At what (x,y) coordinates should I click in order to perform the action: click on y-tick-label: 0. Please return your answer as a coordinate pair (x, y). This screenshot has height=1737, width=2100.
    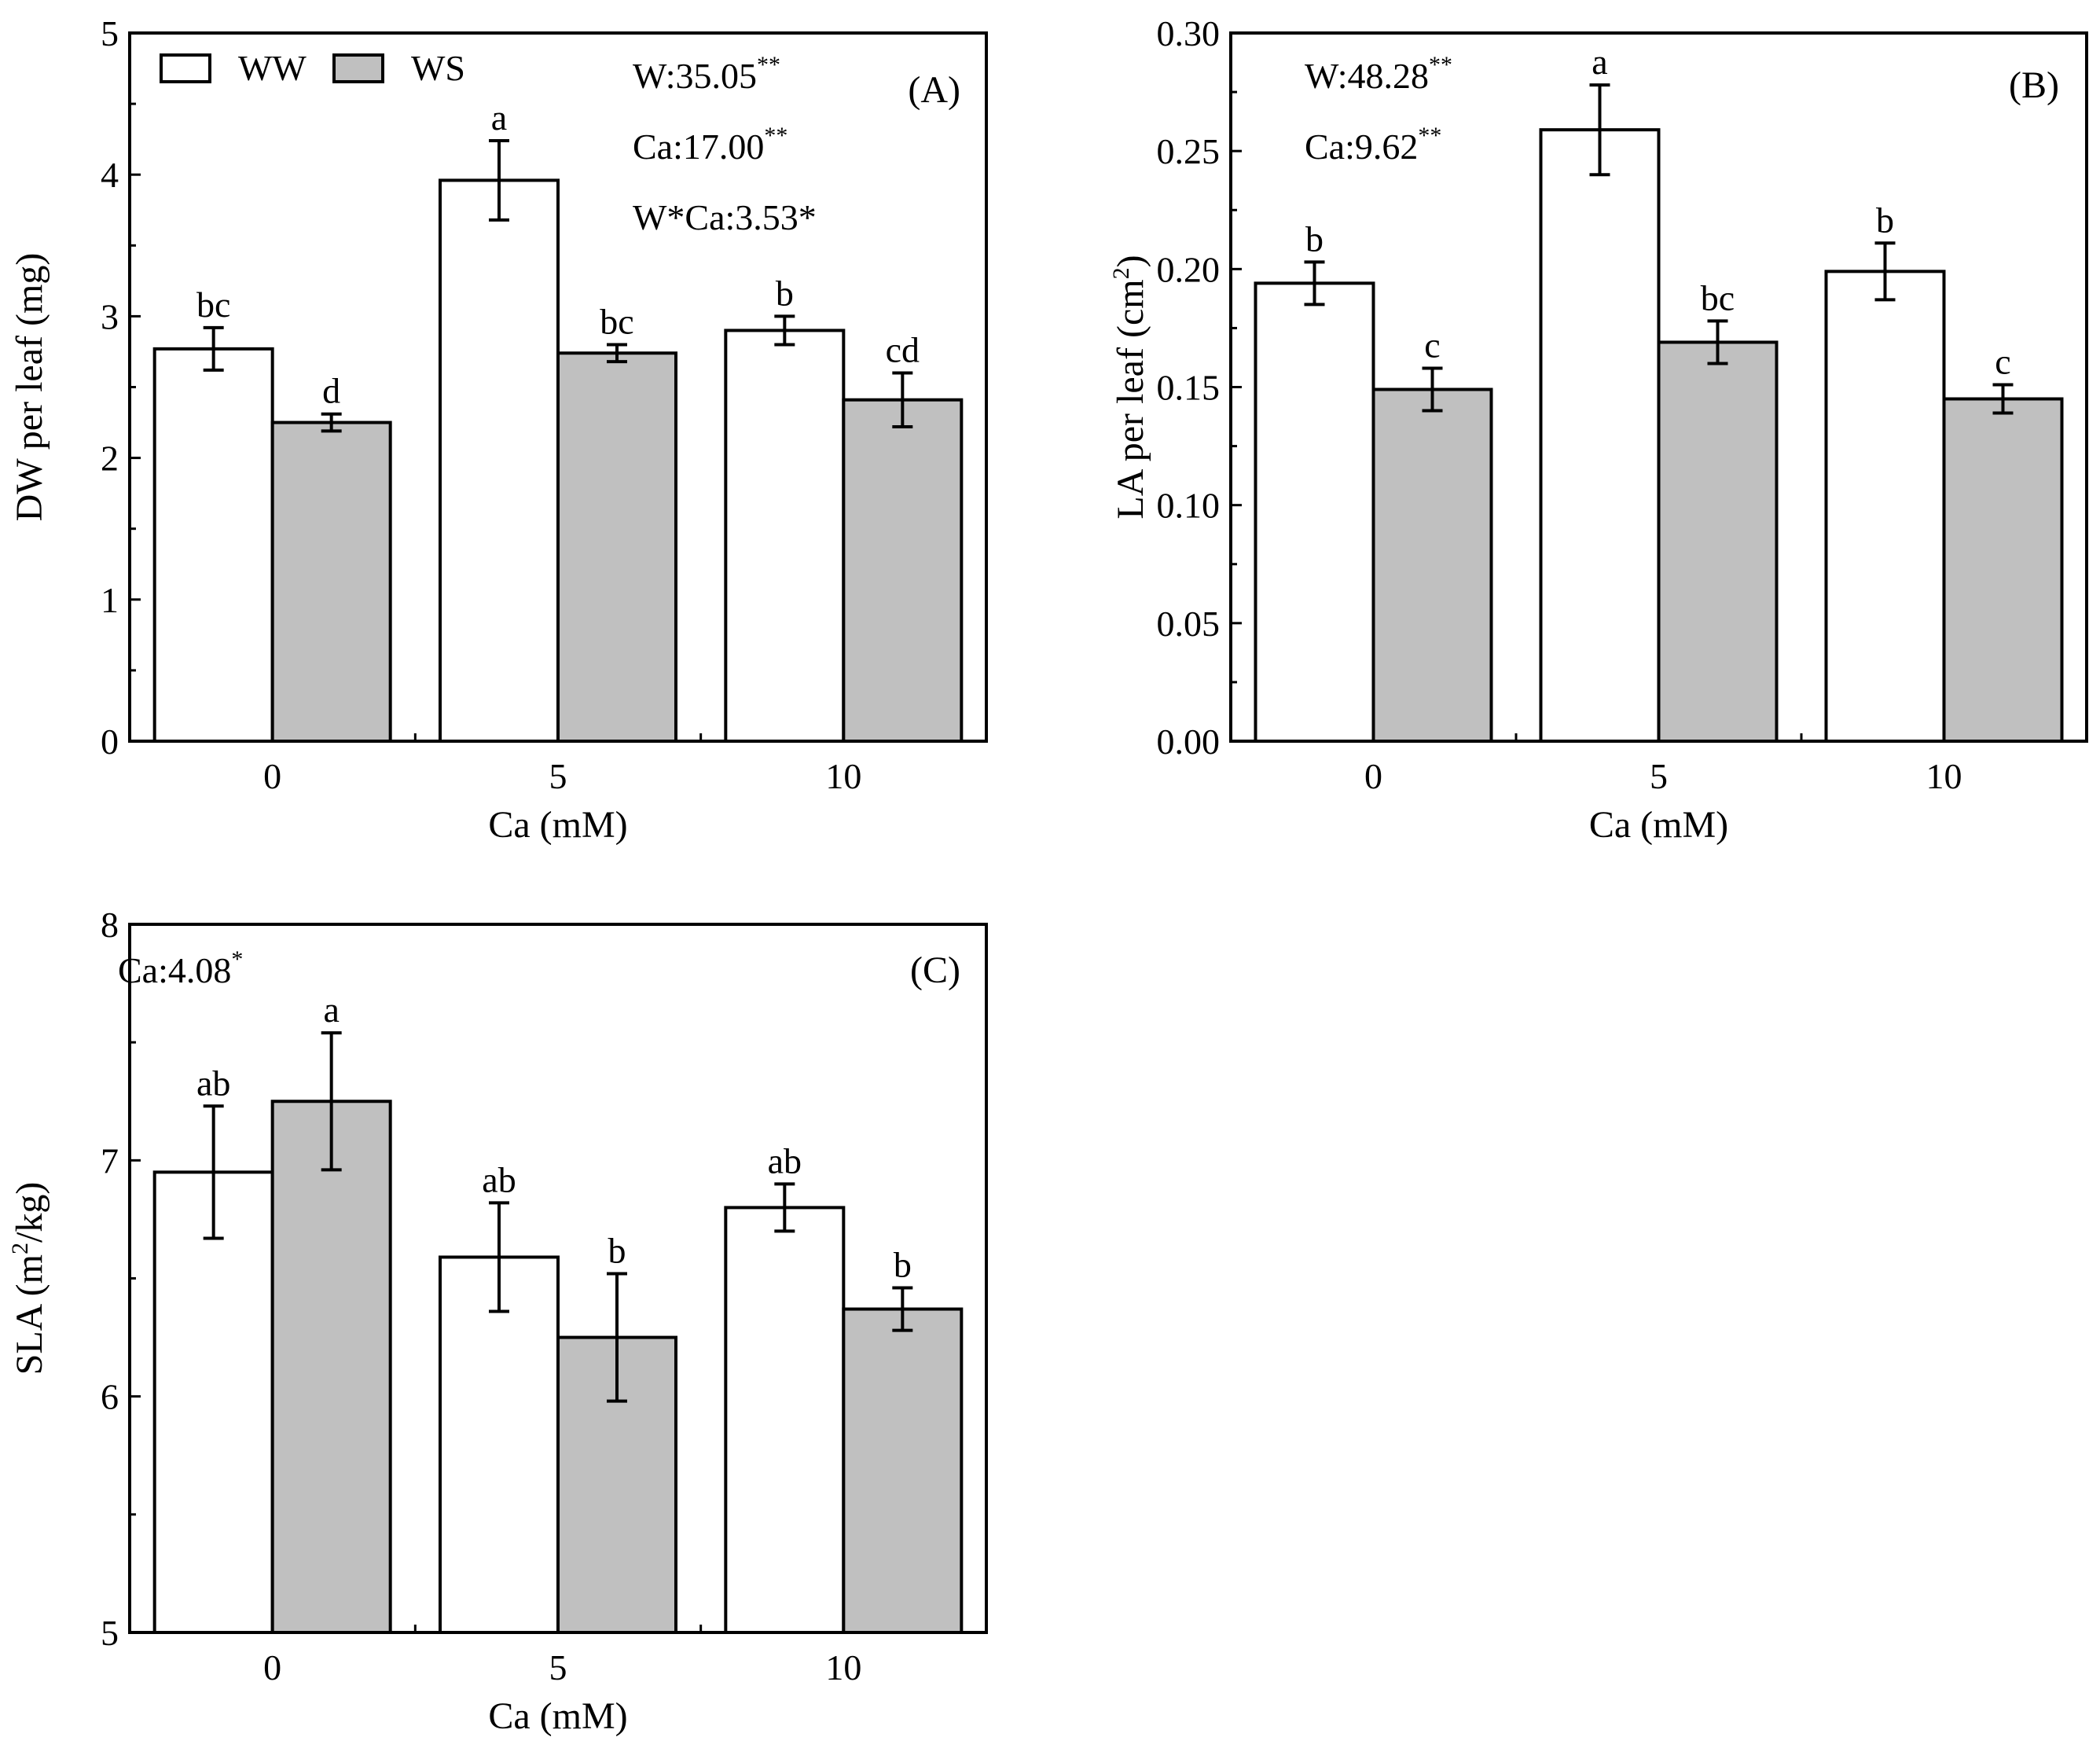
    Looking at the image, I should click on (110, 742).